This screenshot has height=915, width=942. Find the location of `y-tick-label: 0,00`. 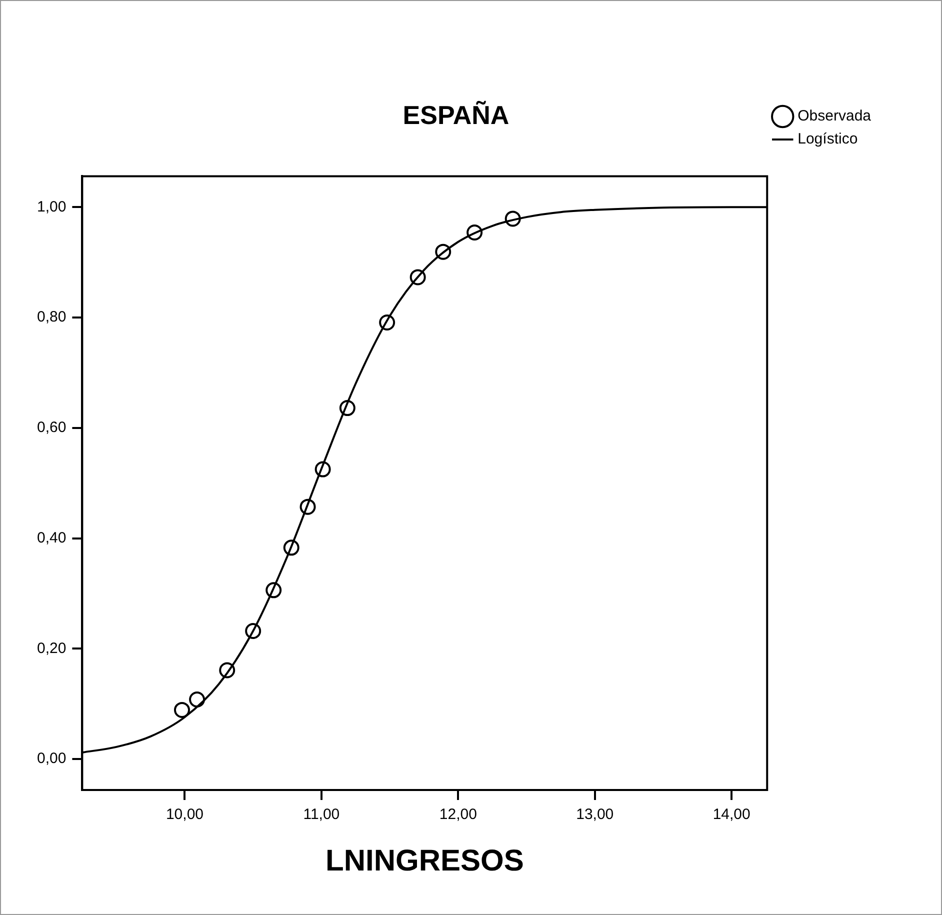

y-tick-label: 0,00 is located at coordinates (51, 759).